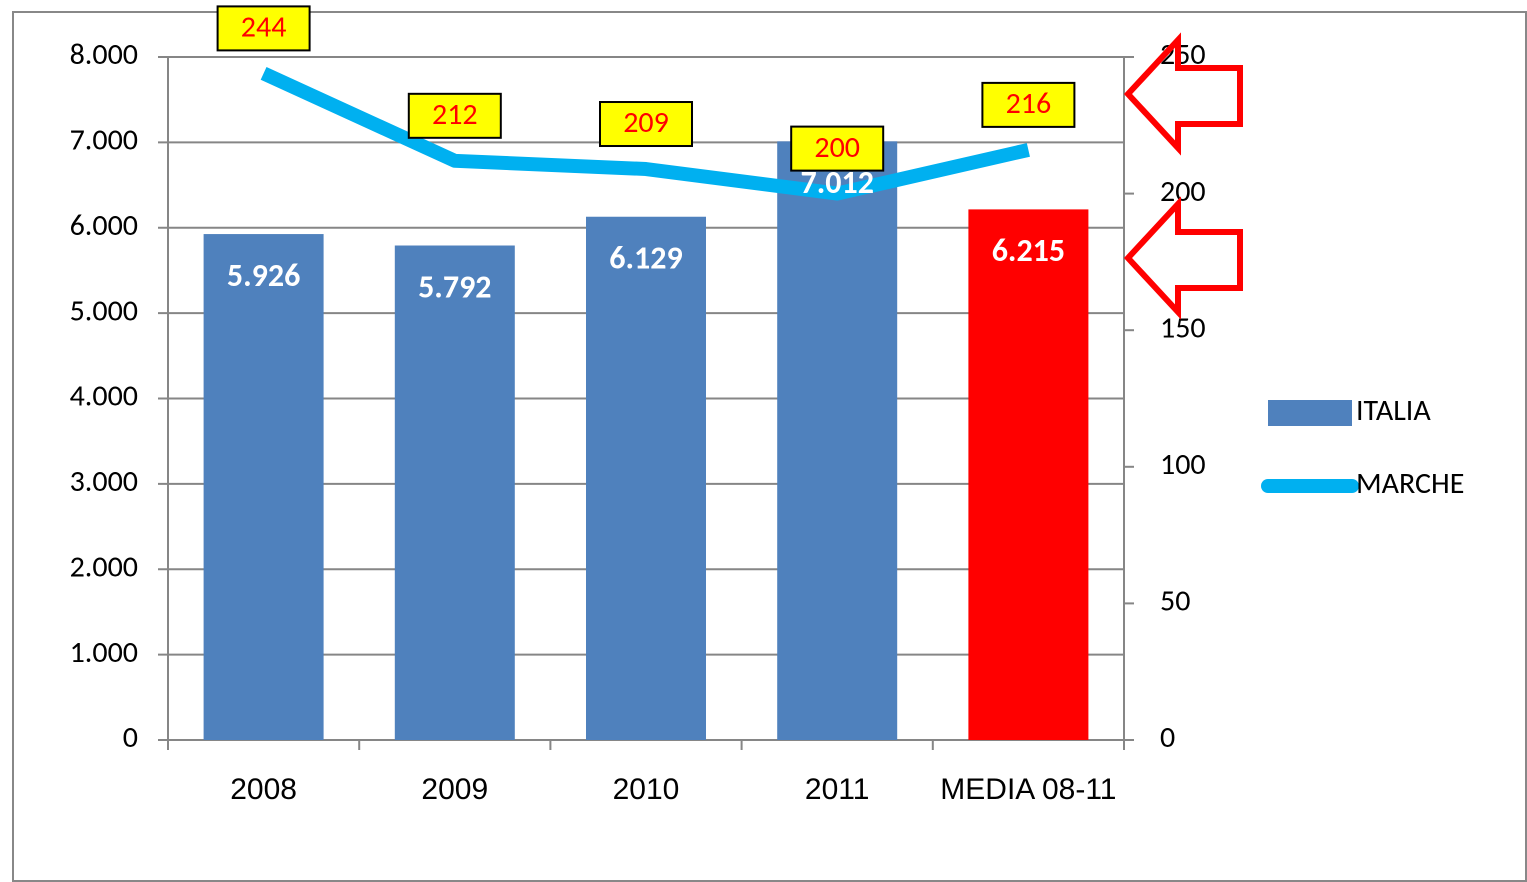 The image size is (1527, 882). I want to click on data-label: 209, so click(646, 122).